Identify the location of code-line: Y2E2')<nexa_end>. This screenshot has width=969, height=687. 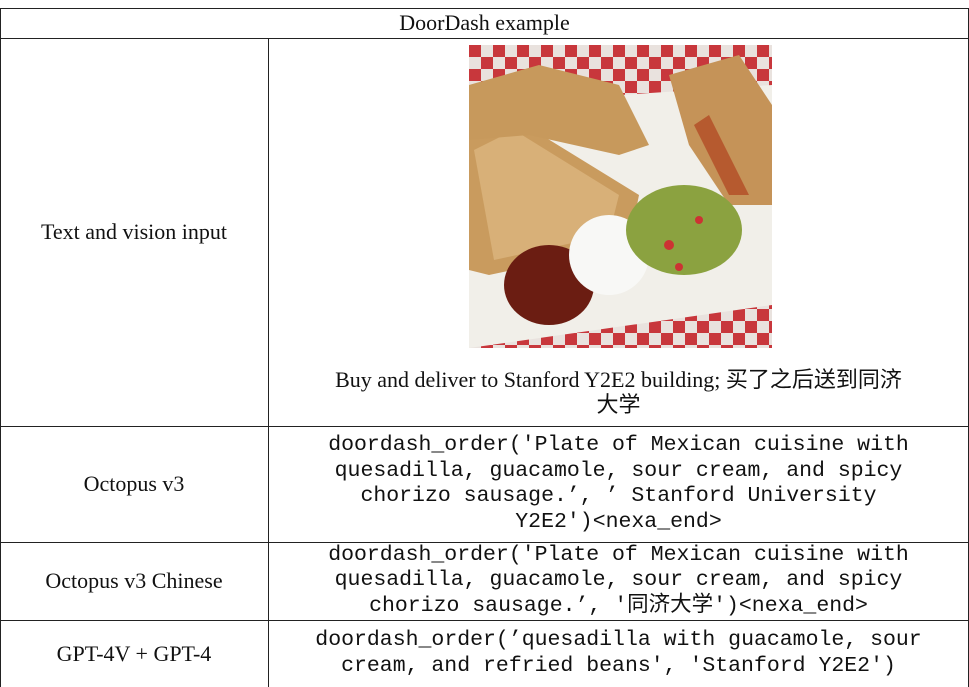
(618, 521).